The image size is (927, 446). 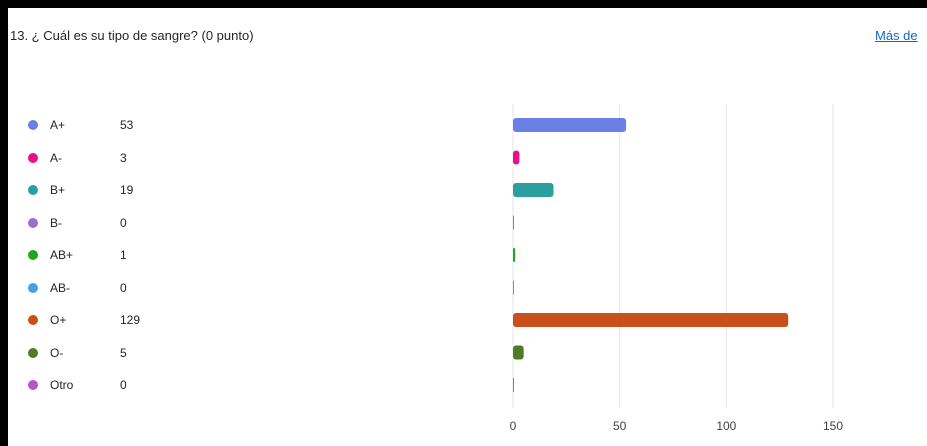 What do you see at coordinates (123, 352) in the screenshot?
I see `legend-count: 5` at bounding box center [123, 352].